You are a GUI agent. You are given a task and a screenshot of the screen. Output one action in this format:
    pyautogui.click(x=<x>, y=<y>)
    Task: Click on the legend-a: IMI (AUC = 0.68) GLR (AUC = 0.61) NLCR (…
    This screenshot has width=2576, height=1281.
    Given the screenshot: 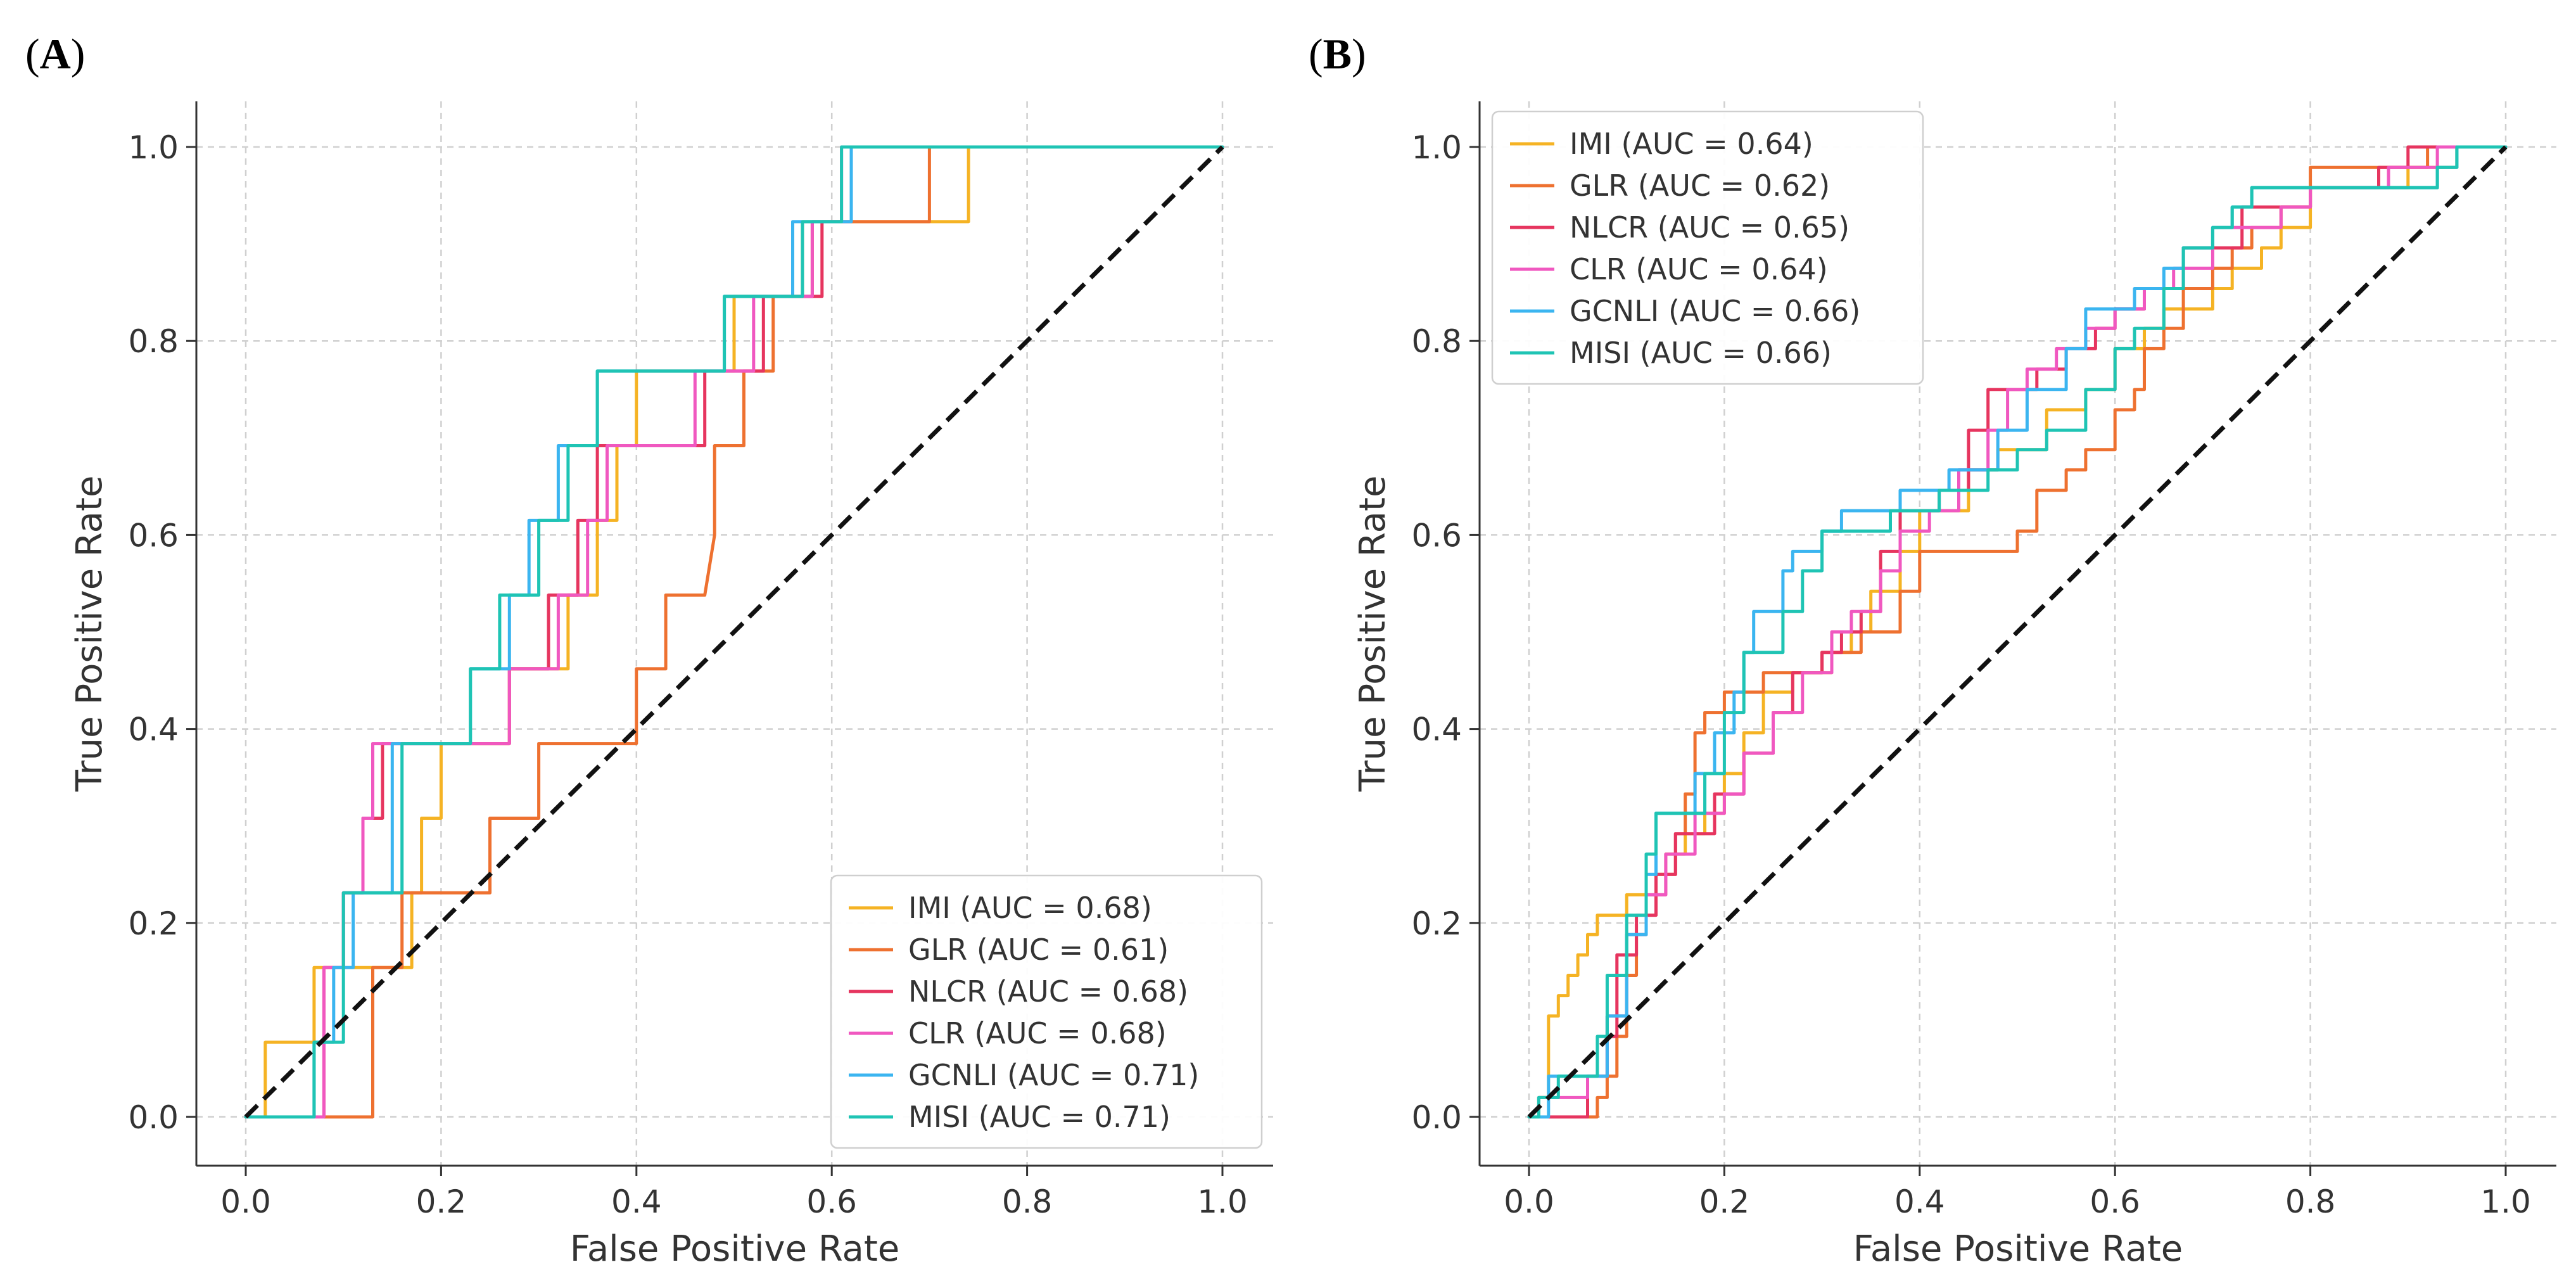 What is the action you would take?
    pyautogui.click(x=1046, y=1011)
    